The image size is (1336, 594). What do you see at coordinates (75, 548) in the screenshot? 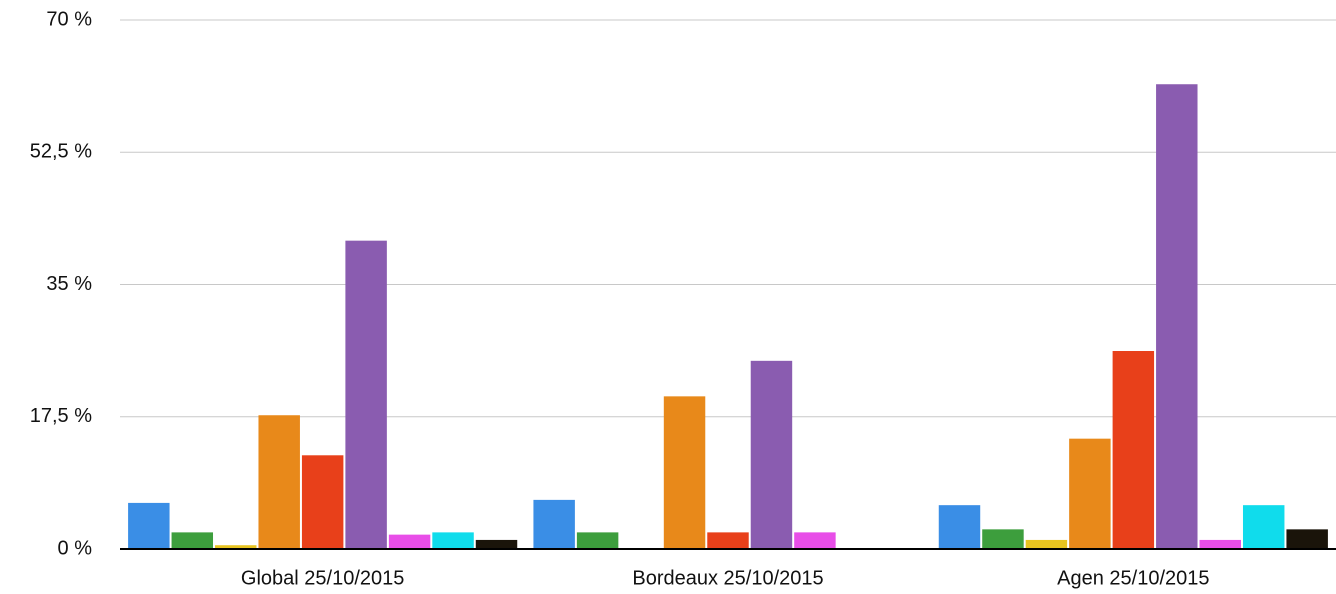
I see `y-tick-label: 0 %` at bounding box center [75, 548].